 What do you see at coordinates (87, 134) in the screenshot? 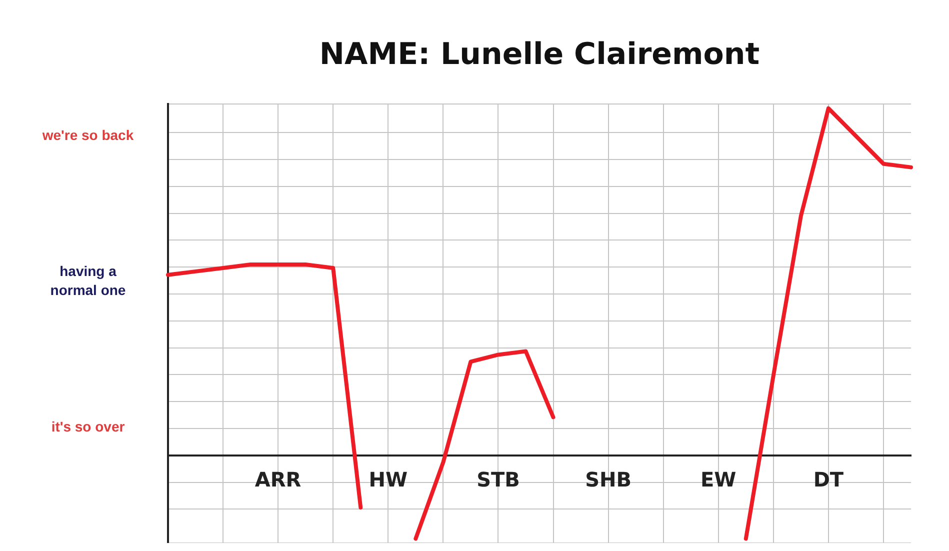
I see `text: we're so back` at bounding box center [87, 134].